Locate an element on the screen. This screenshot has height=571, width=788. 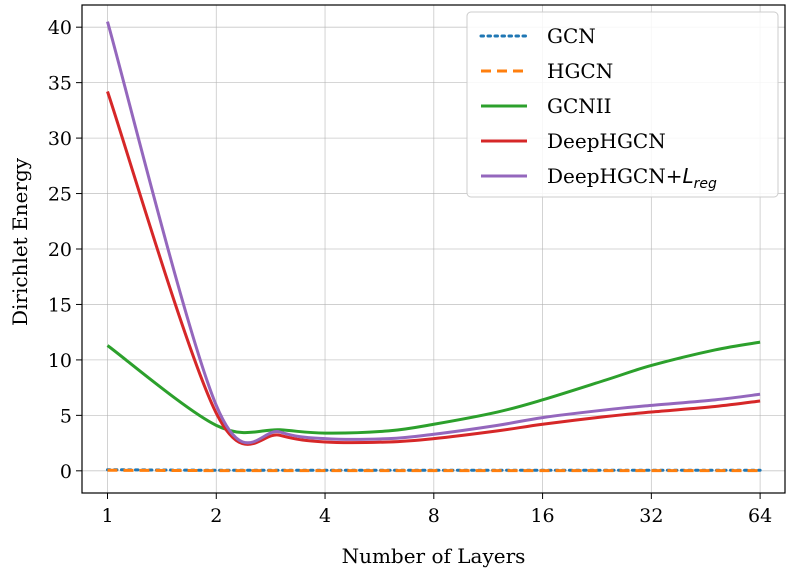
legend-label-deephgcn: DeepHGCN is located at coordinates (606, 141).